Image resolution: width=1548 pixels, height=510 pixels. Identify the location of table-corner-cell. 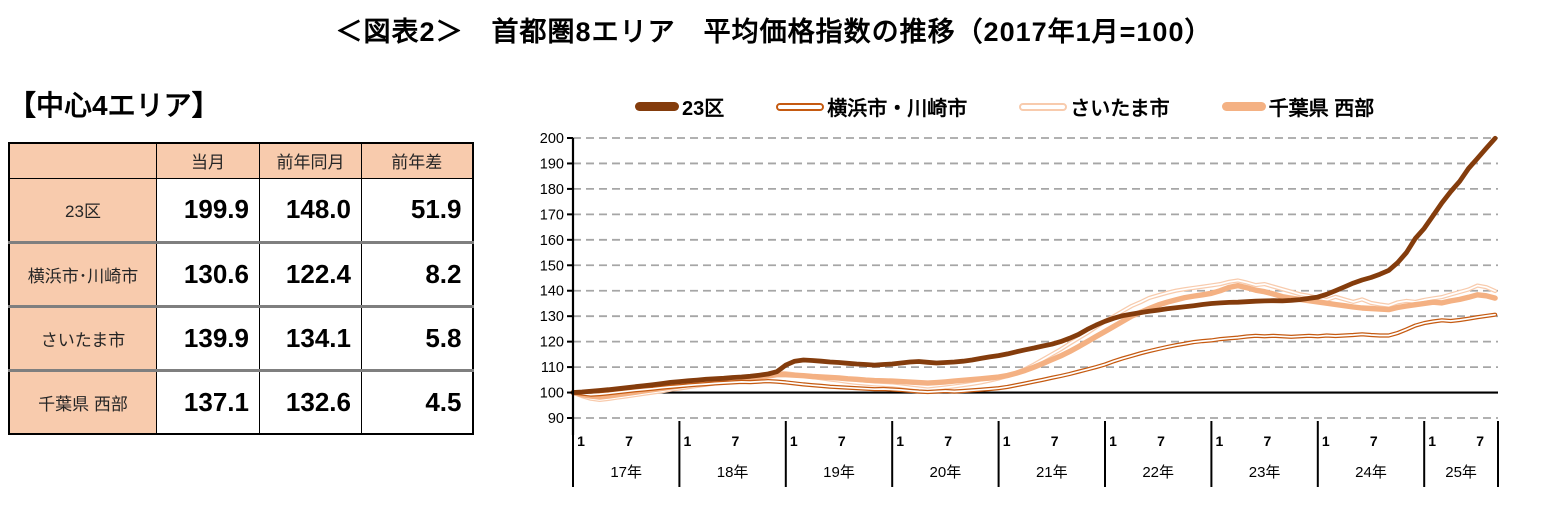
(82, 160).